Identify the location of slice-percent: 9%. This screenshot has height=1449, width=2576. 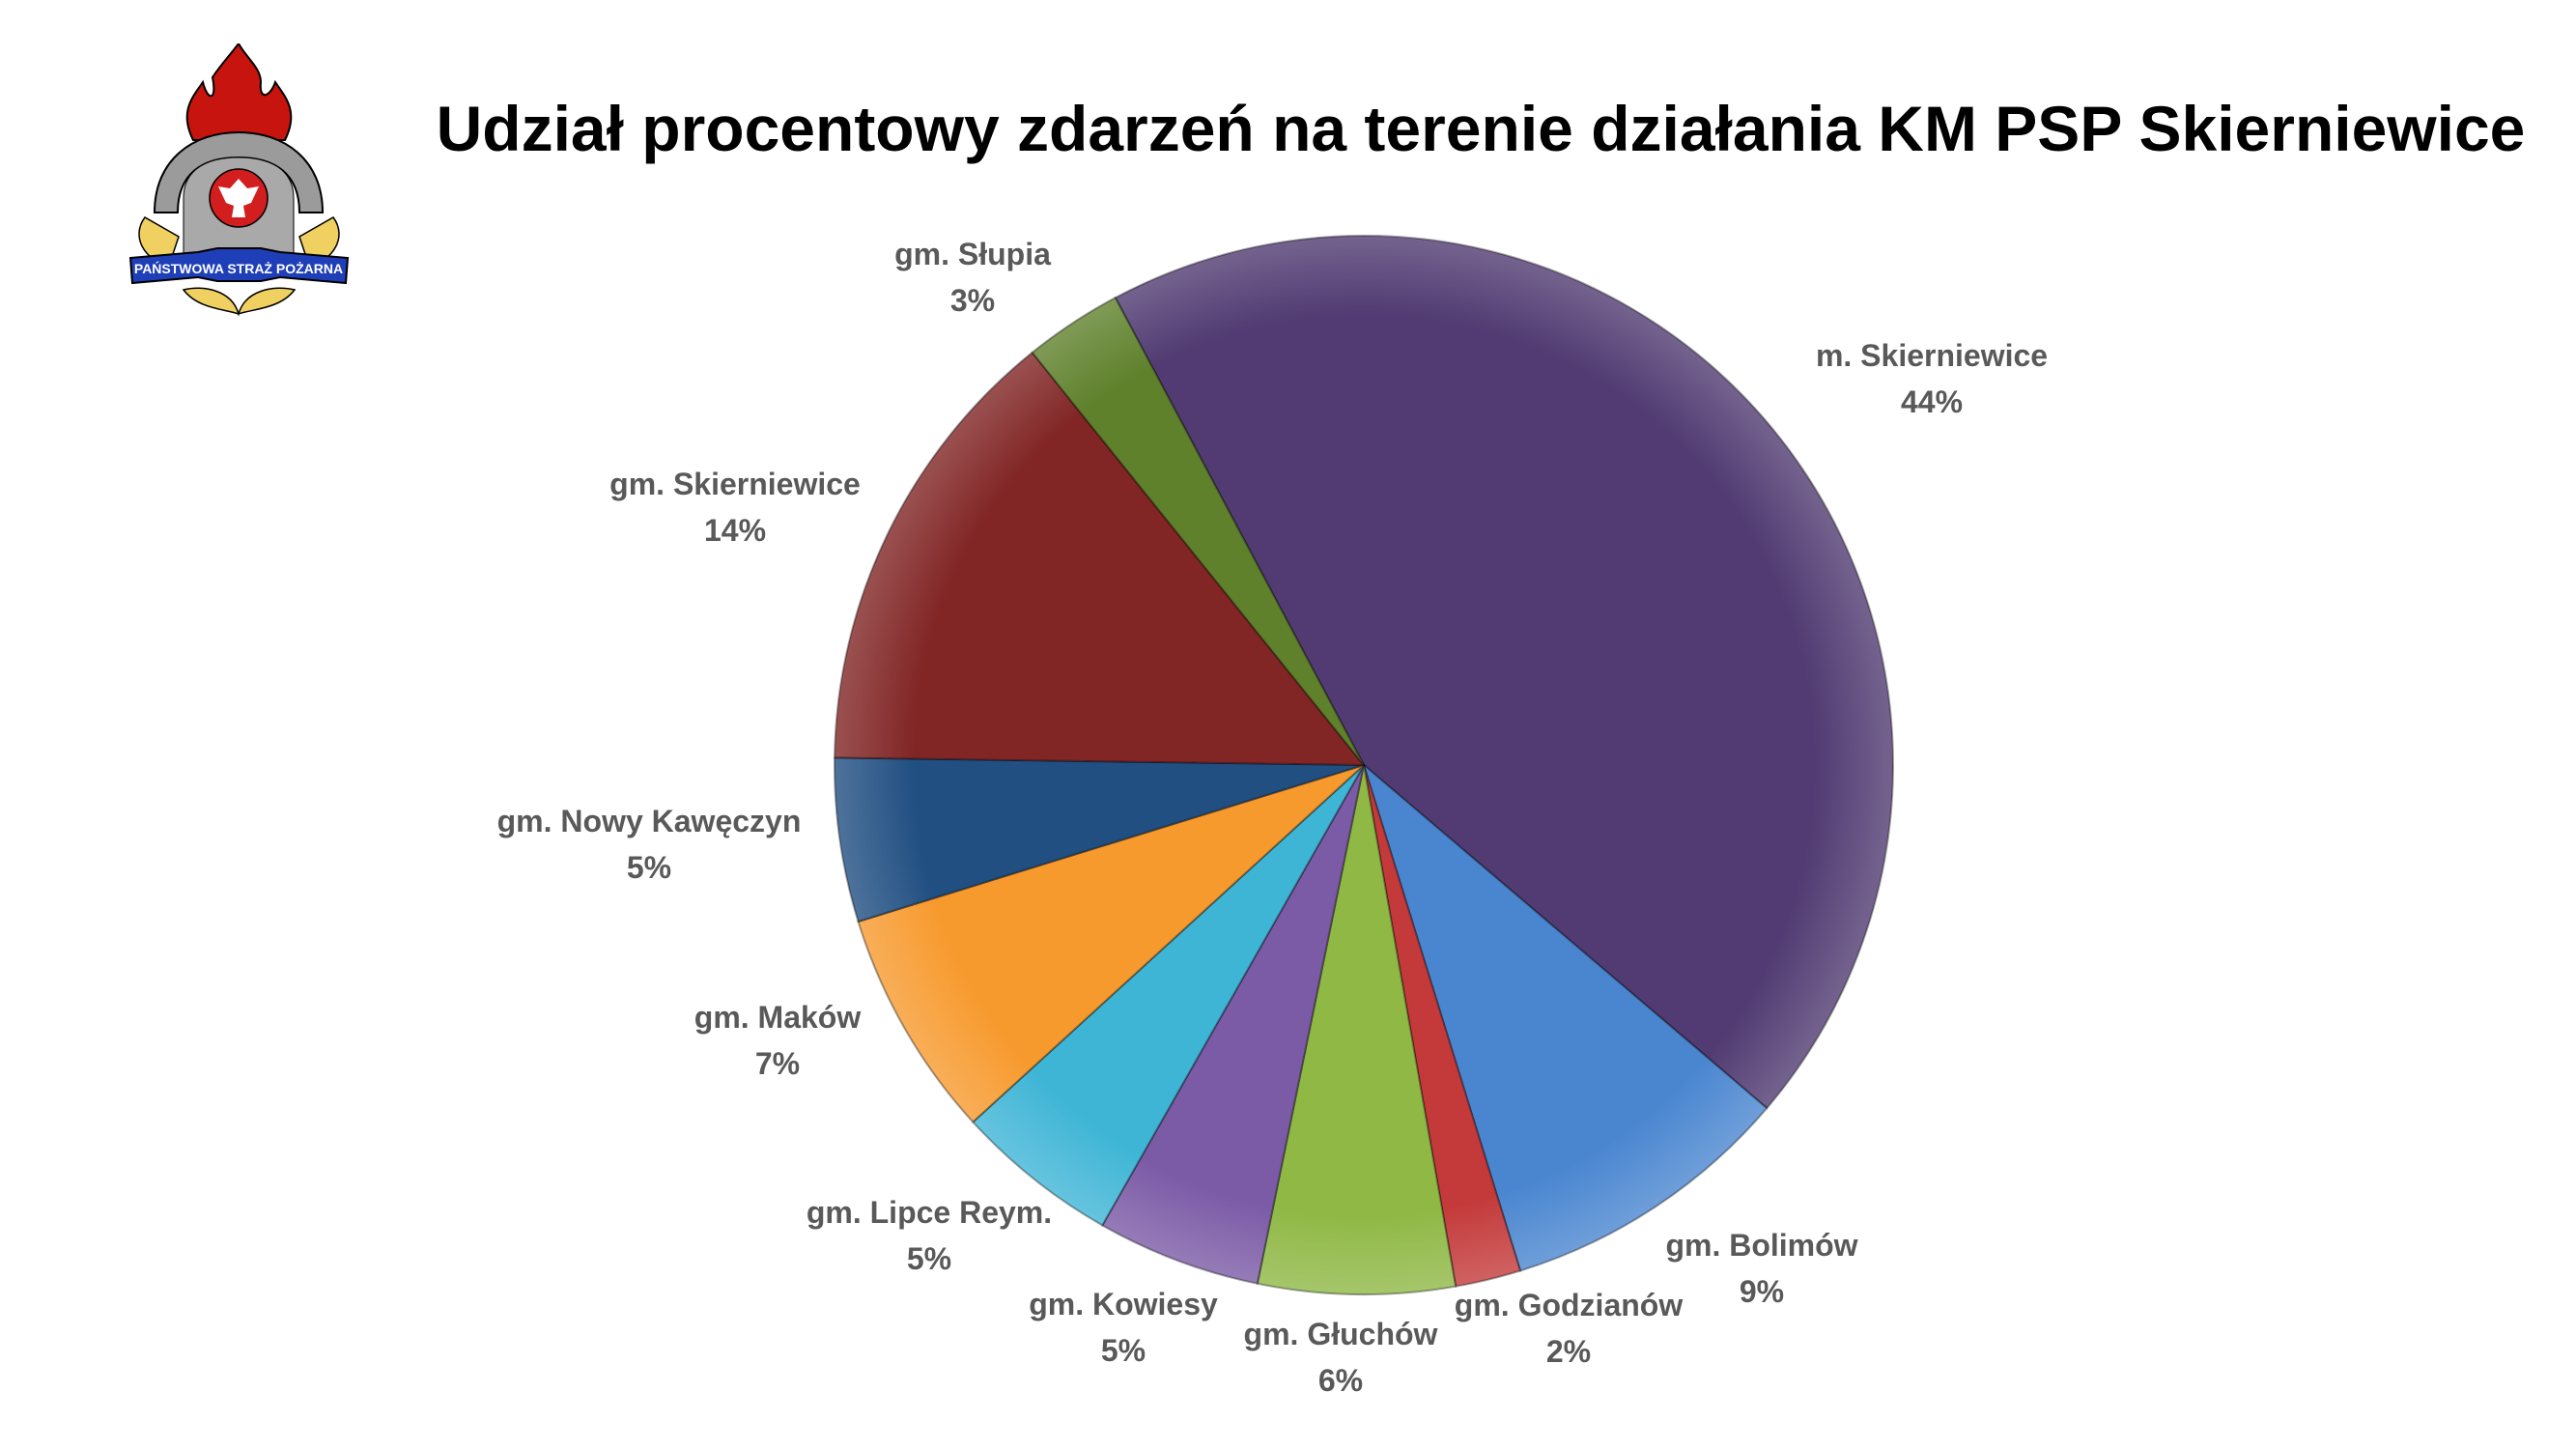
(1762, 1291).